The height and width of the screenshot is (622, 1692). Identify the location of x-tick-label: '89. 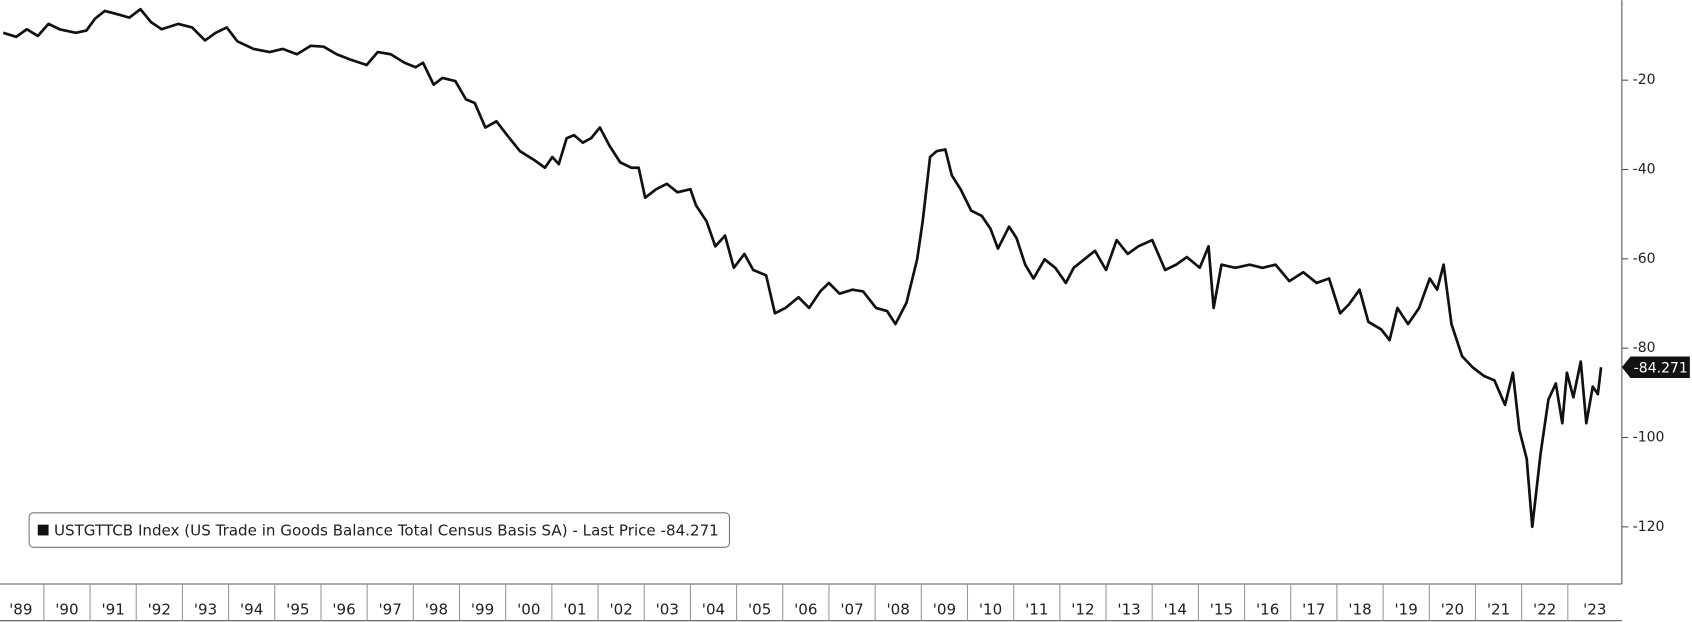
(20, 609).